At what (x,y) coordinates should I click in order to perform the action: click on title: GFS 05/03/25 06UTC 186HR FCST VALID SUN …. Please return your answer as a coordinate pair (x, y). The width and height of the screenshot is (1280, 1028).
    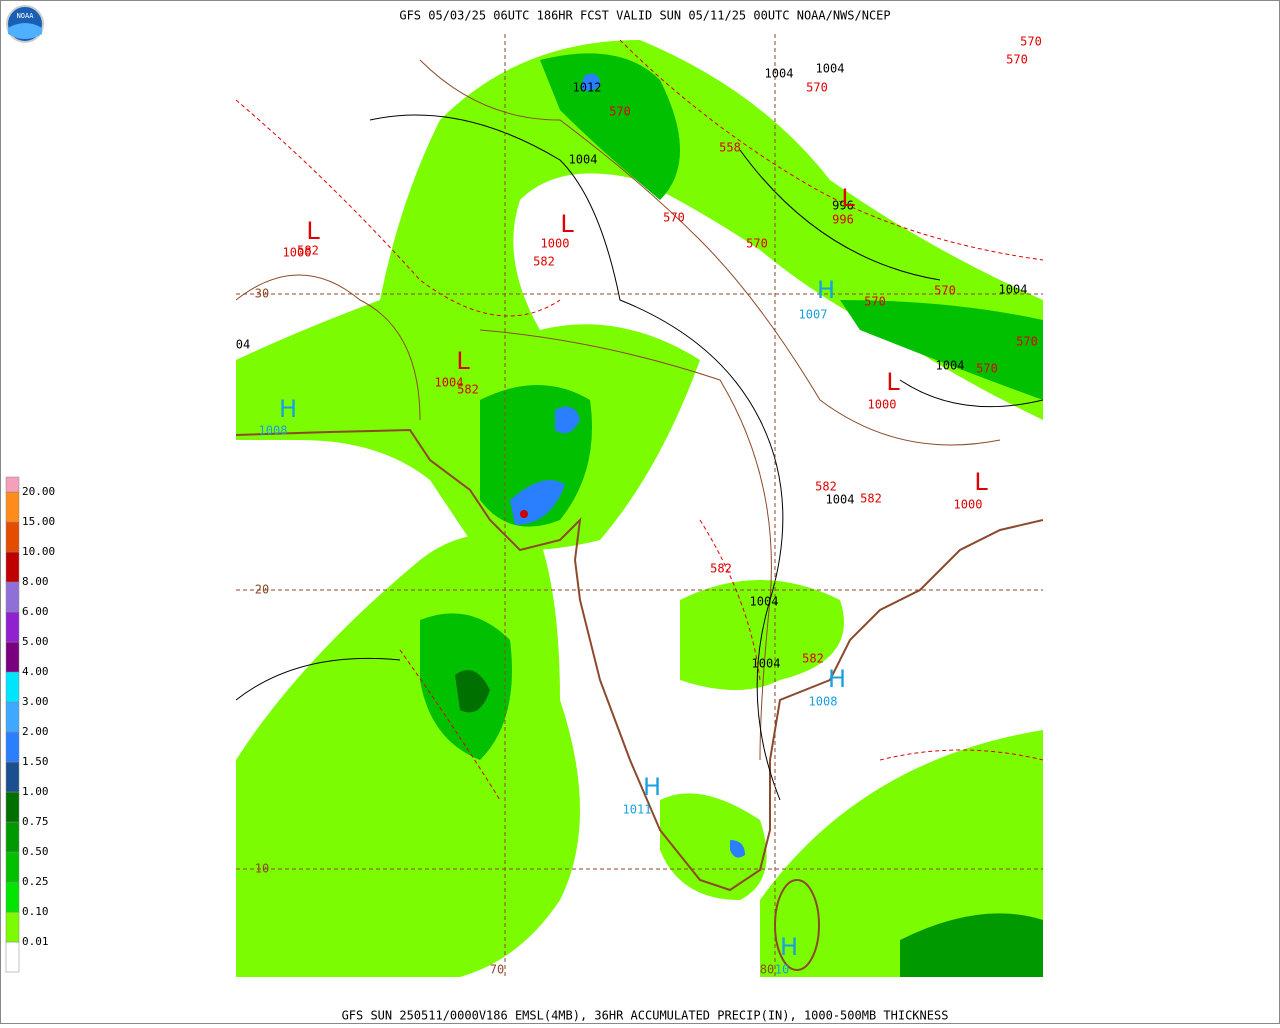
    Looking at the image, I should click on (644, 16).